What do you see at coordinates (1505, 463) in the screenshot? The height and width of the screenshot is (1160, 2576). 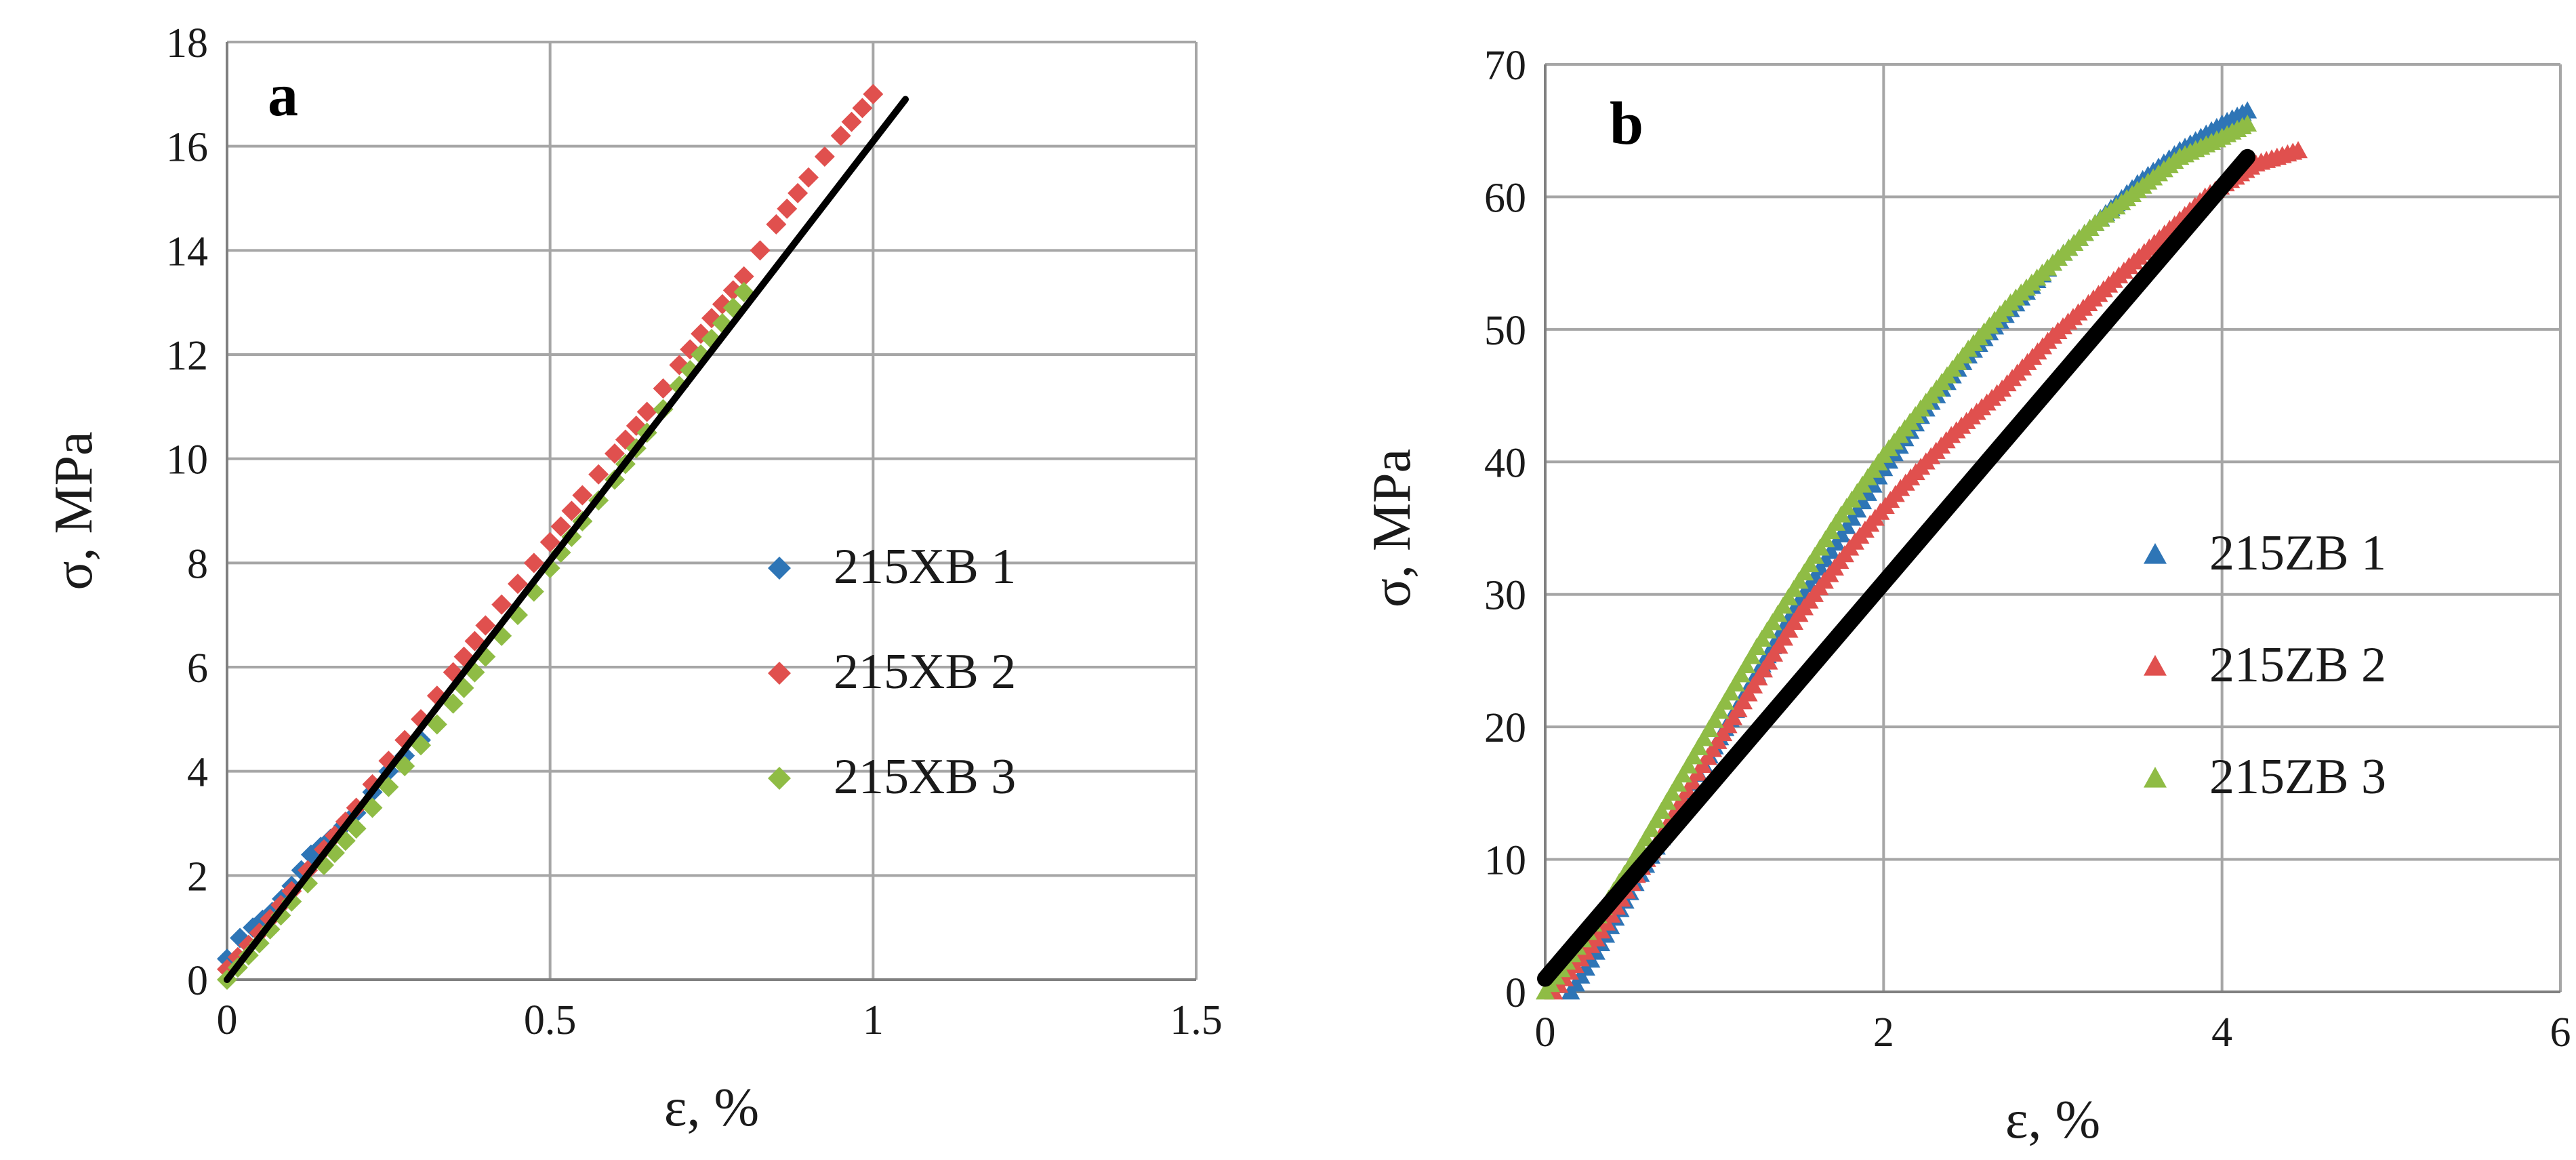 I see `y-tick-label: 40` at bounding box center [1505, 463].